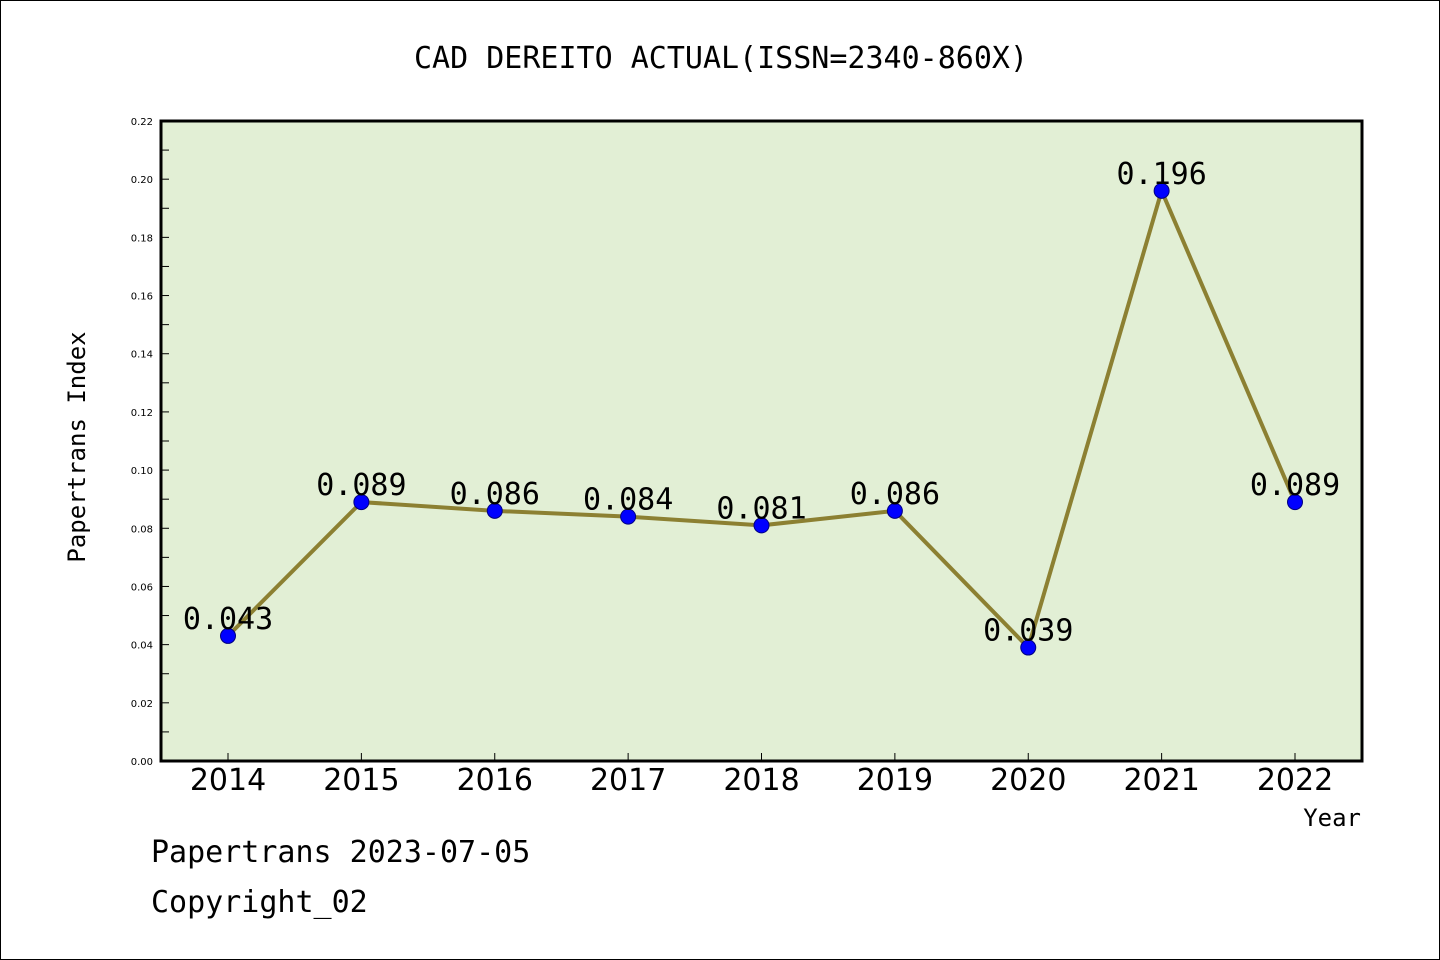 Image resolution: width=1440 pixels, height=960 pixels. What do you see at coordinates (628, 780) in the screenshot?
I see `x-tick-label: 2017` at bounding box center [628, 780].